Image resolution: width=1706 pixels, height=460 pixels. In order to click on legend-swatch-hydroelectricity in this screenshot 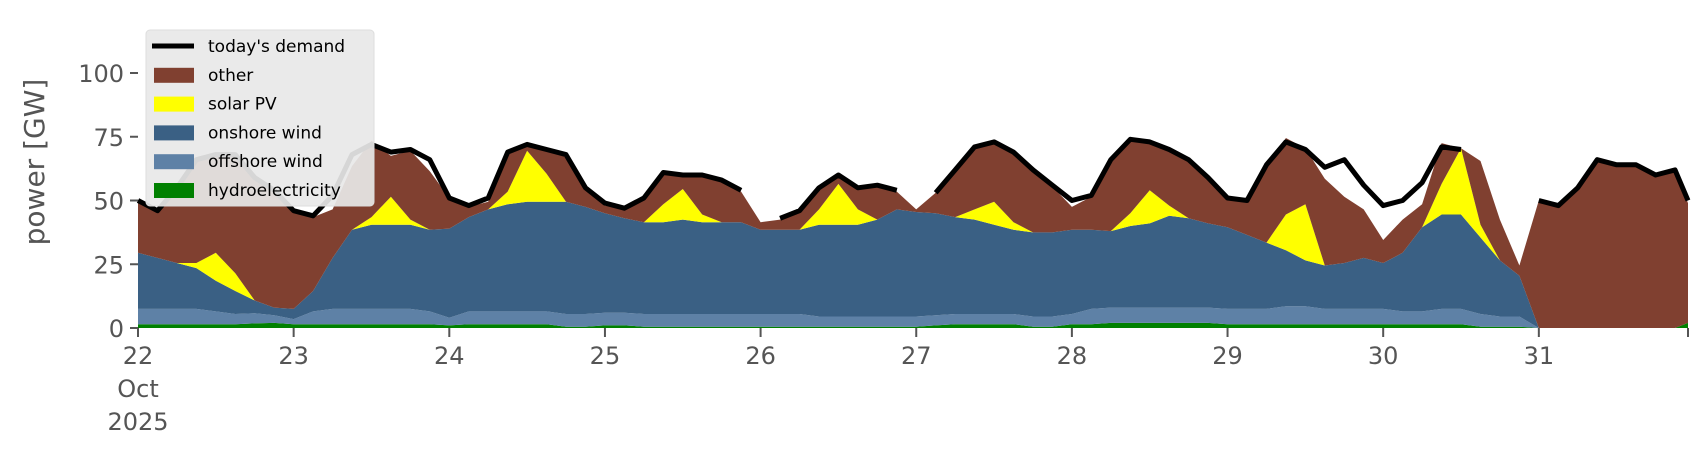, I will do `click(174, 190)`.